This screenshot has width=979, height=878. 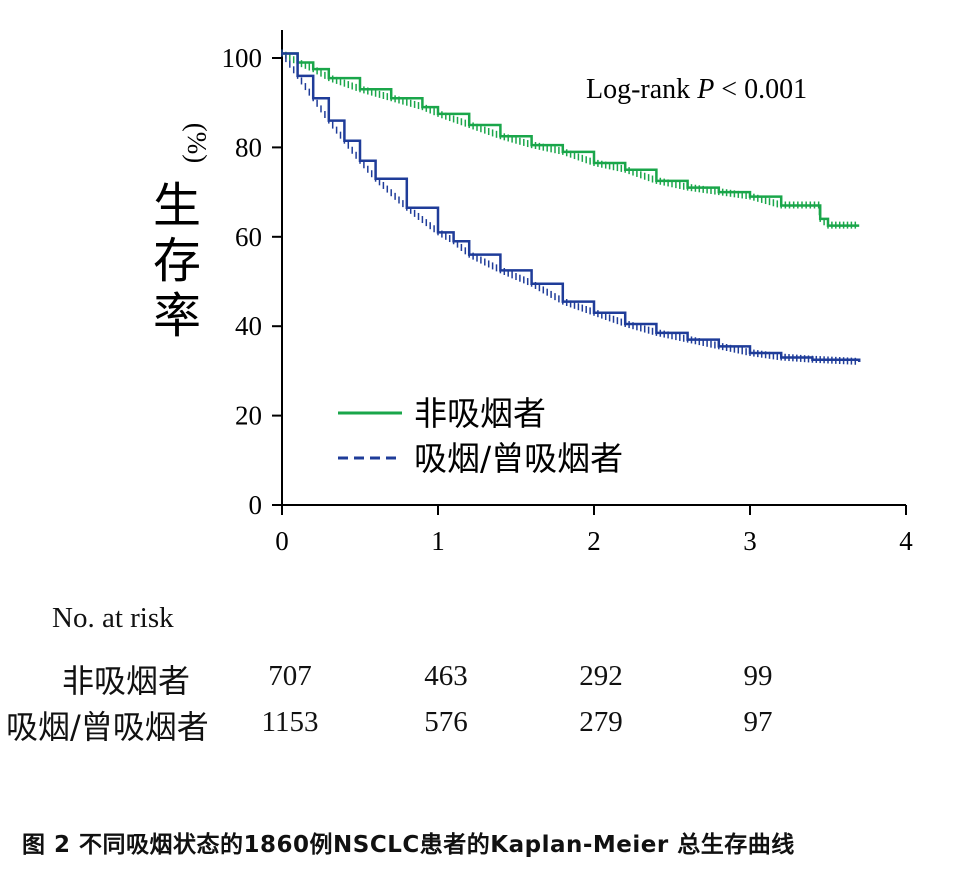 I want to click on logrank-annotation: Log-rank P < 0.001, so click(x=696, y=89).